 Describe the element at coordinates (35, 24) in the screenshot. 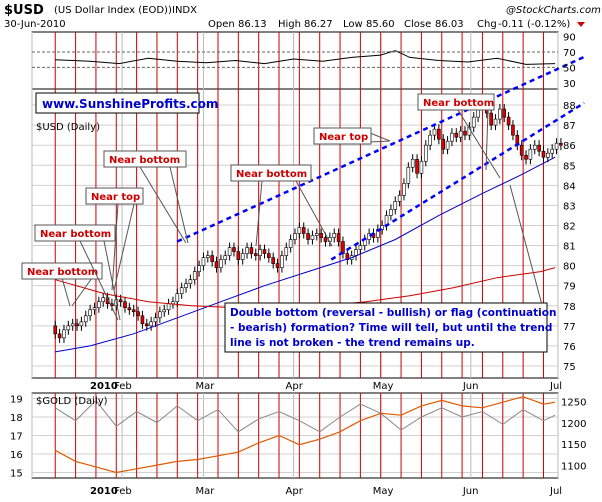

I see `date-label: 30-Jun-2010` at that location.